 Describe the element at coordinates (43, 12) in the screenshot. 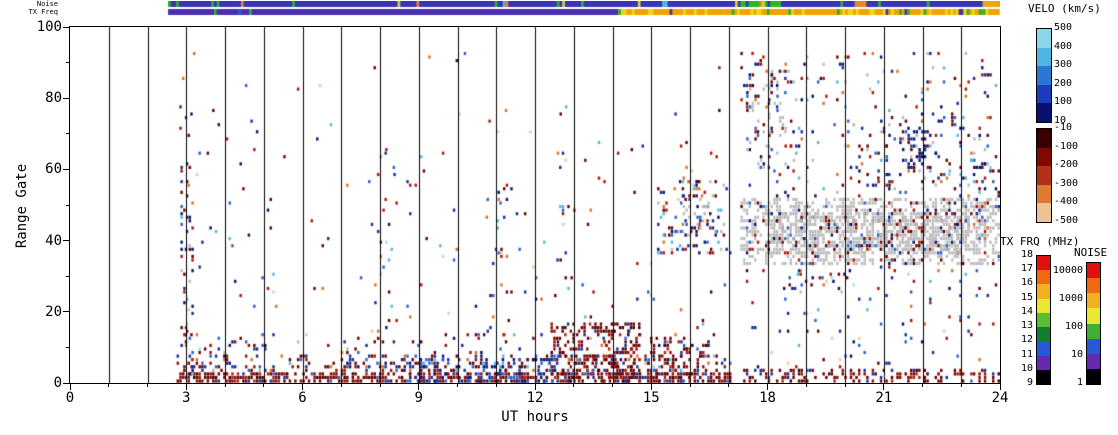

I see `txfreq-strip-label: TX Freq` at that location.